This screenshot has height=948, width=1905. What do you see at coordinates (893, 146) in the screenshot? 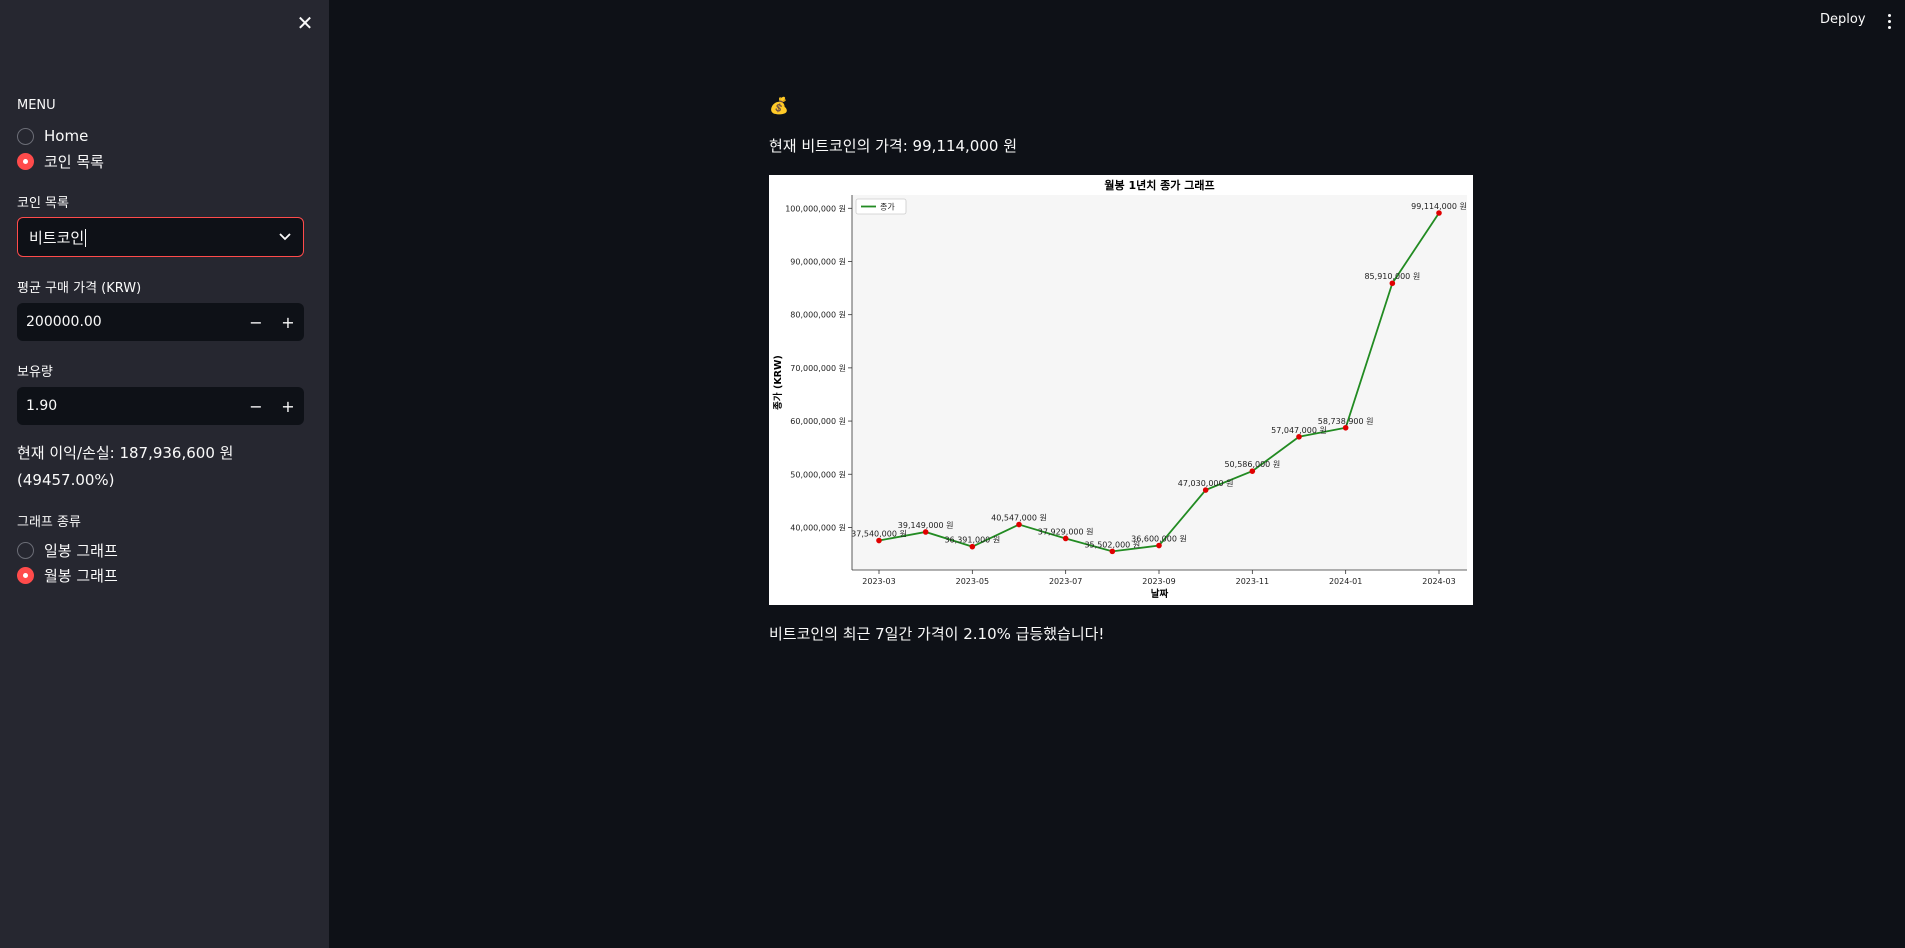
I see `current-price-text: 현재 비트코인의 가격: 99,114,000 원` at bounding box center [893, 146].